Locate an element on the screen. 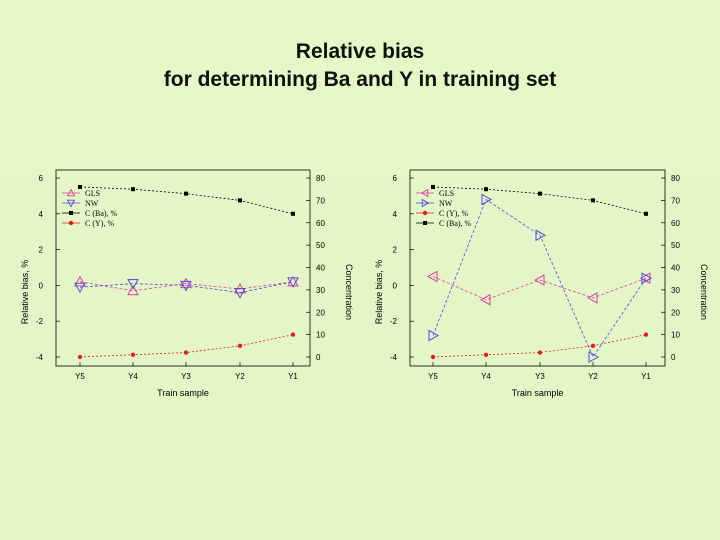  slide-title-line-2: for determining Ba and Y in training set is located at coordinates (360, 79).